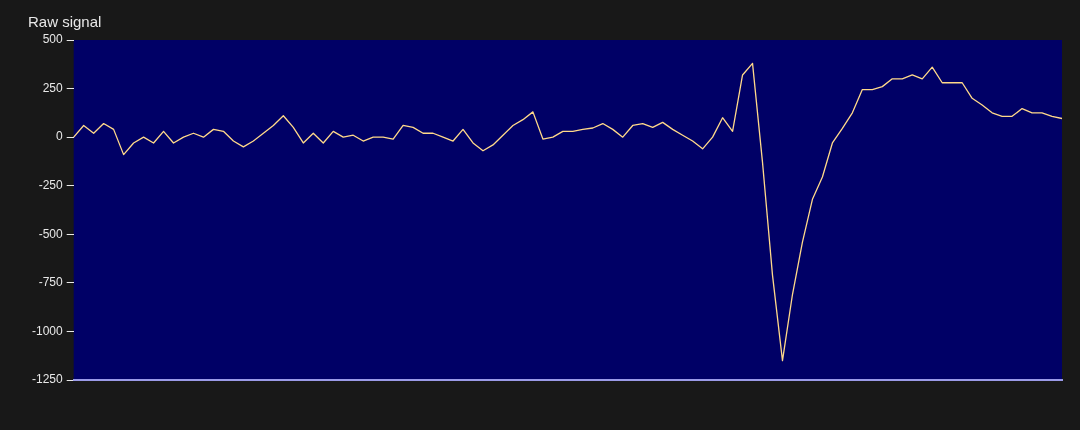 The height and width of the screenshot is (430, 1080). What do you see at coordinates (53, 87) in the screenshot?
I see `y-tick-label: 250` at bounding box center [53, 87].